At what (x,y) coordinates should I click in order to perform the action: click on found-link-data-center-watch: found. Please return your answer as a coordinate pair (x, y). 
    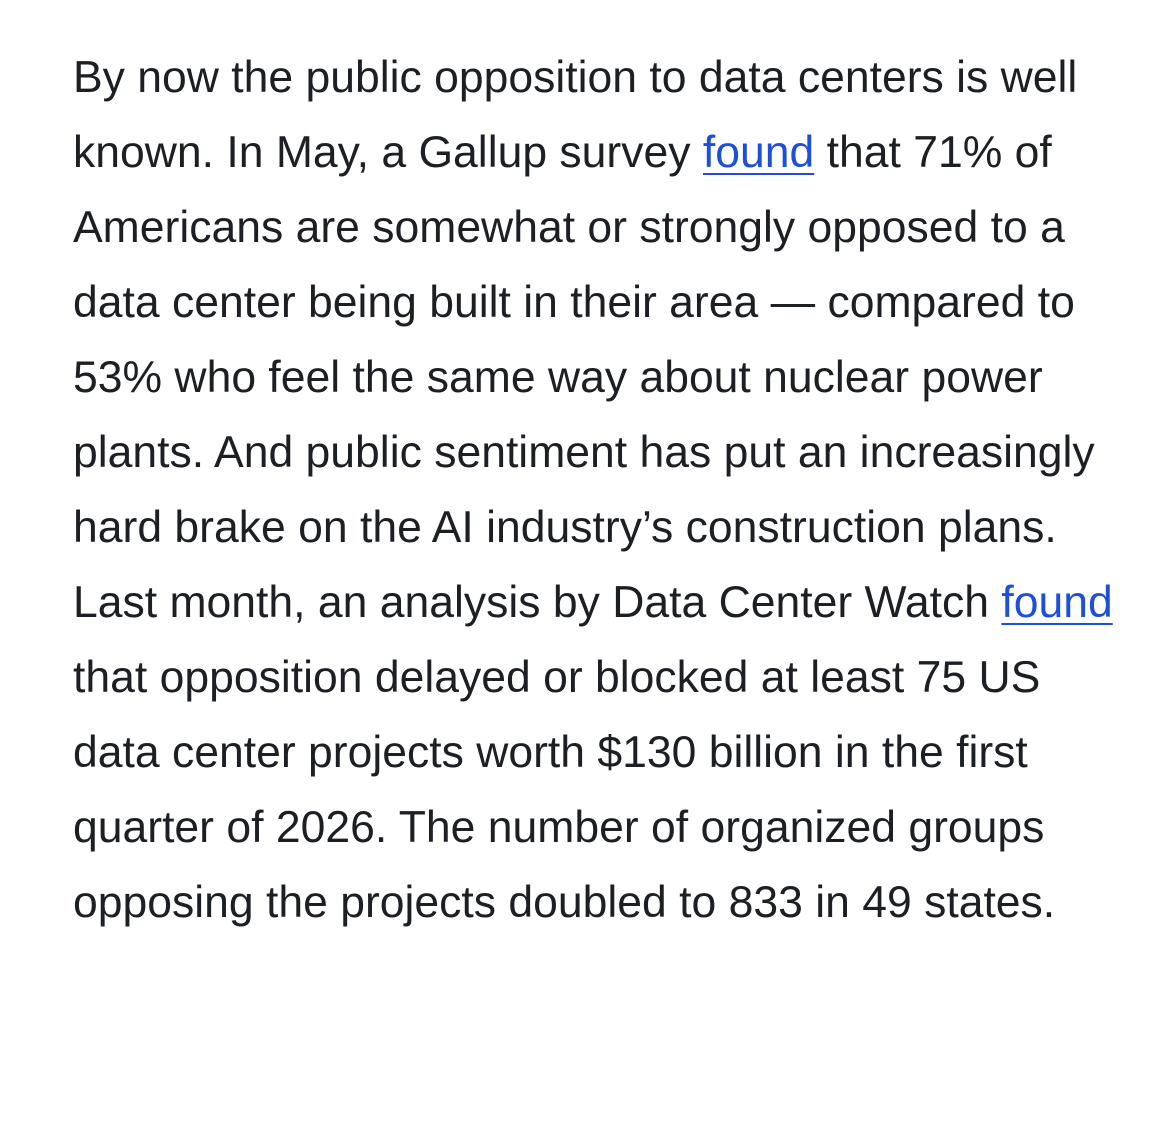
    Looking at the image, I should click on (1057, 602).